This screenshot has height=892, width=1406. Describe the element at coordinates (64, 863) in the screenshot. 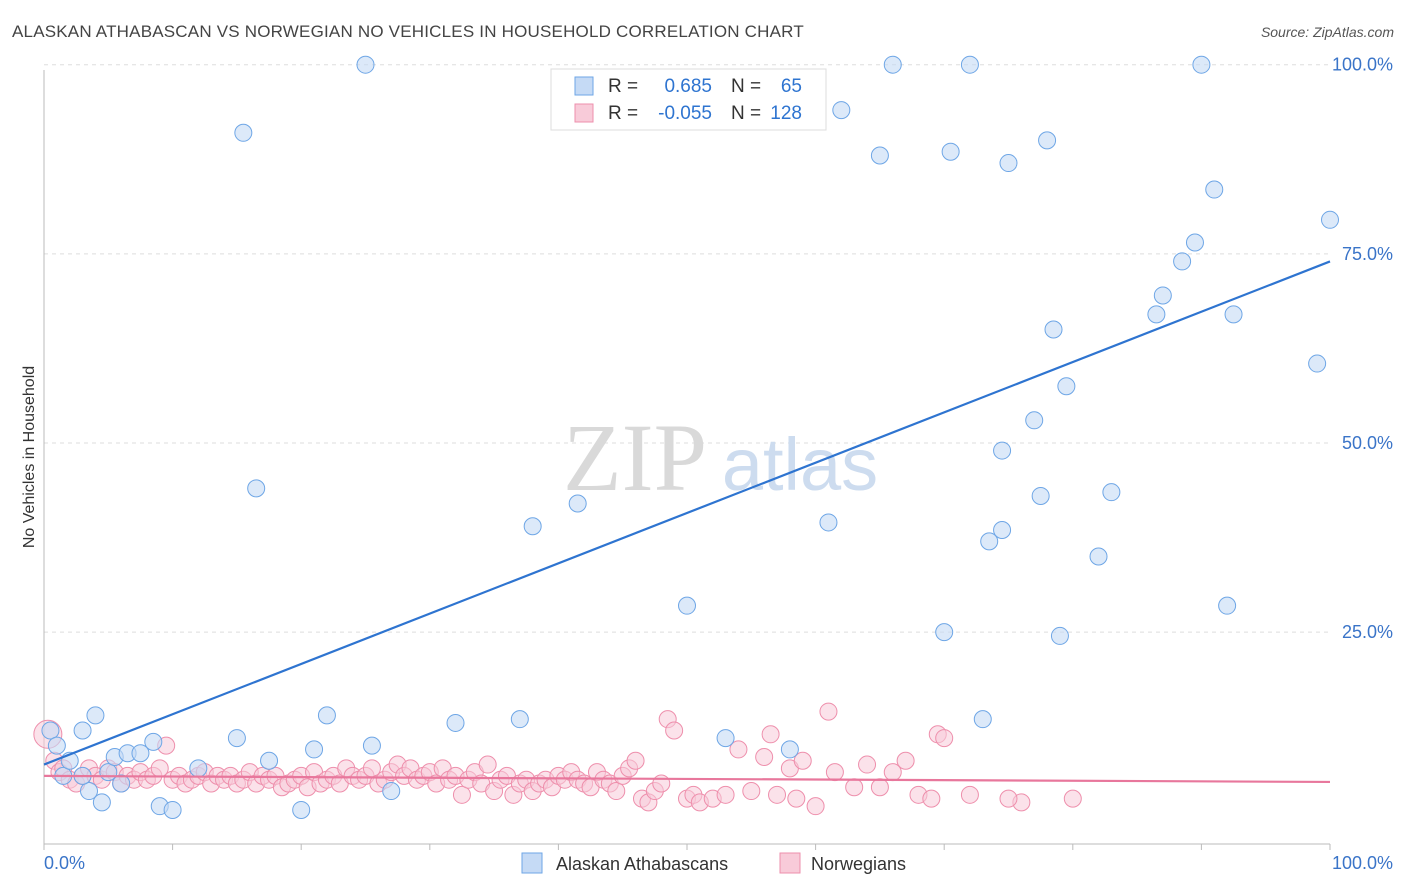

I see `x-tick-label: 0.0%` at that location.